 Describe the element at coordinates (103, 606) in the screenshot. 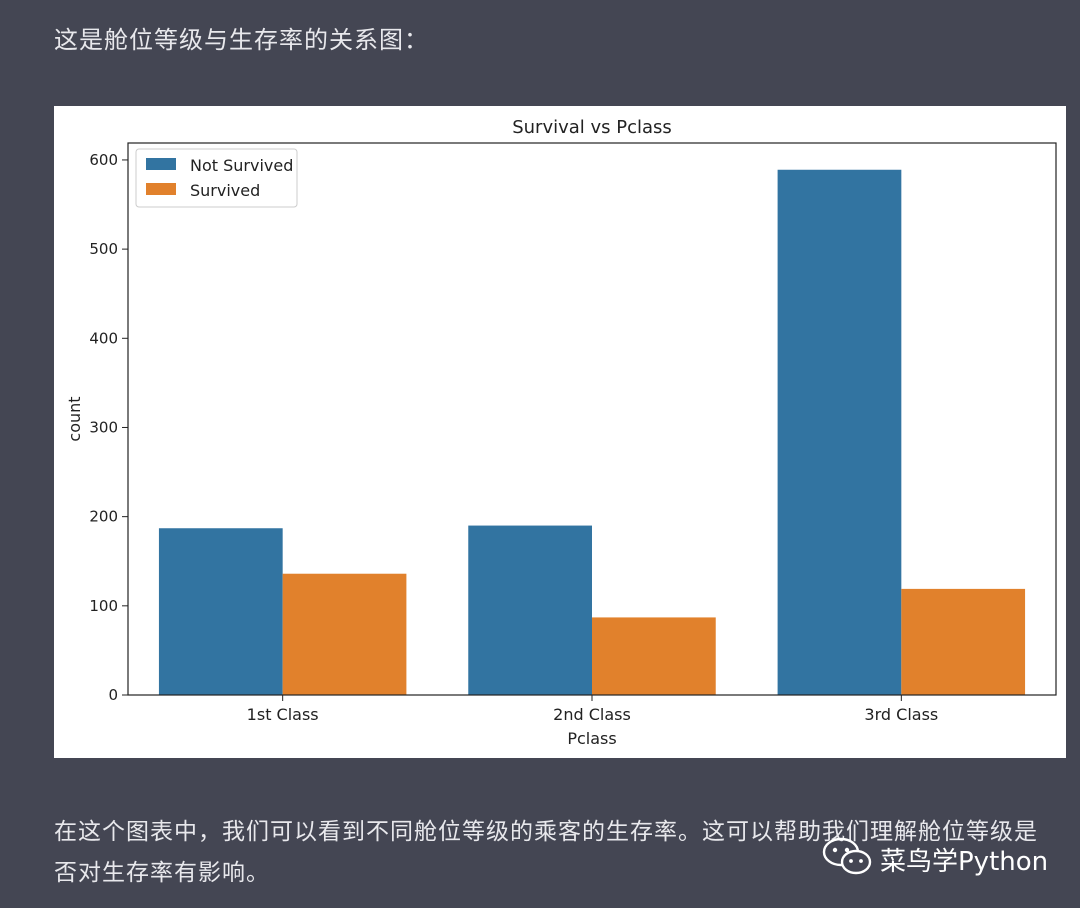

I see `y-tick-label: 100` at that location.